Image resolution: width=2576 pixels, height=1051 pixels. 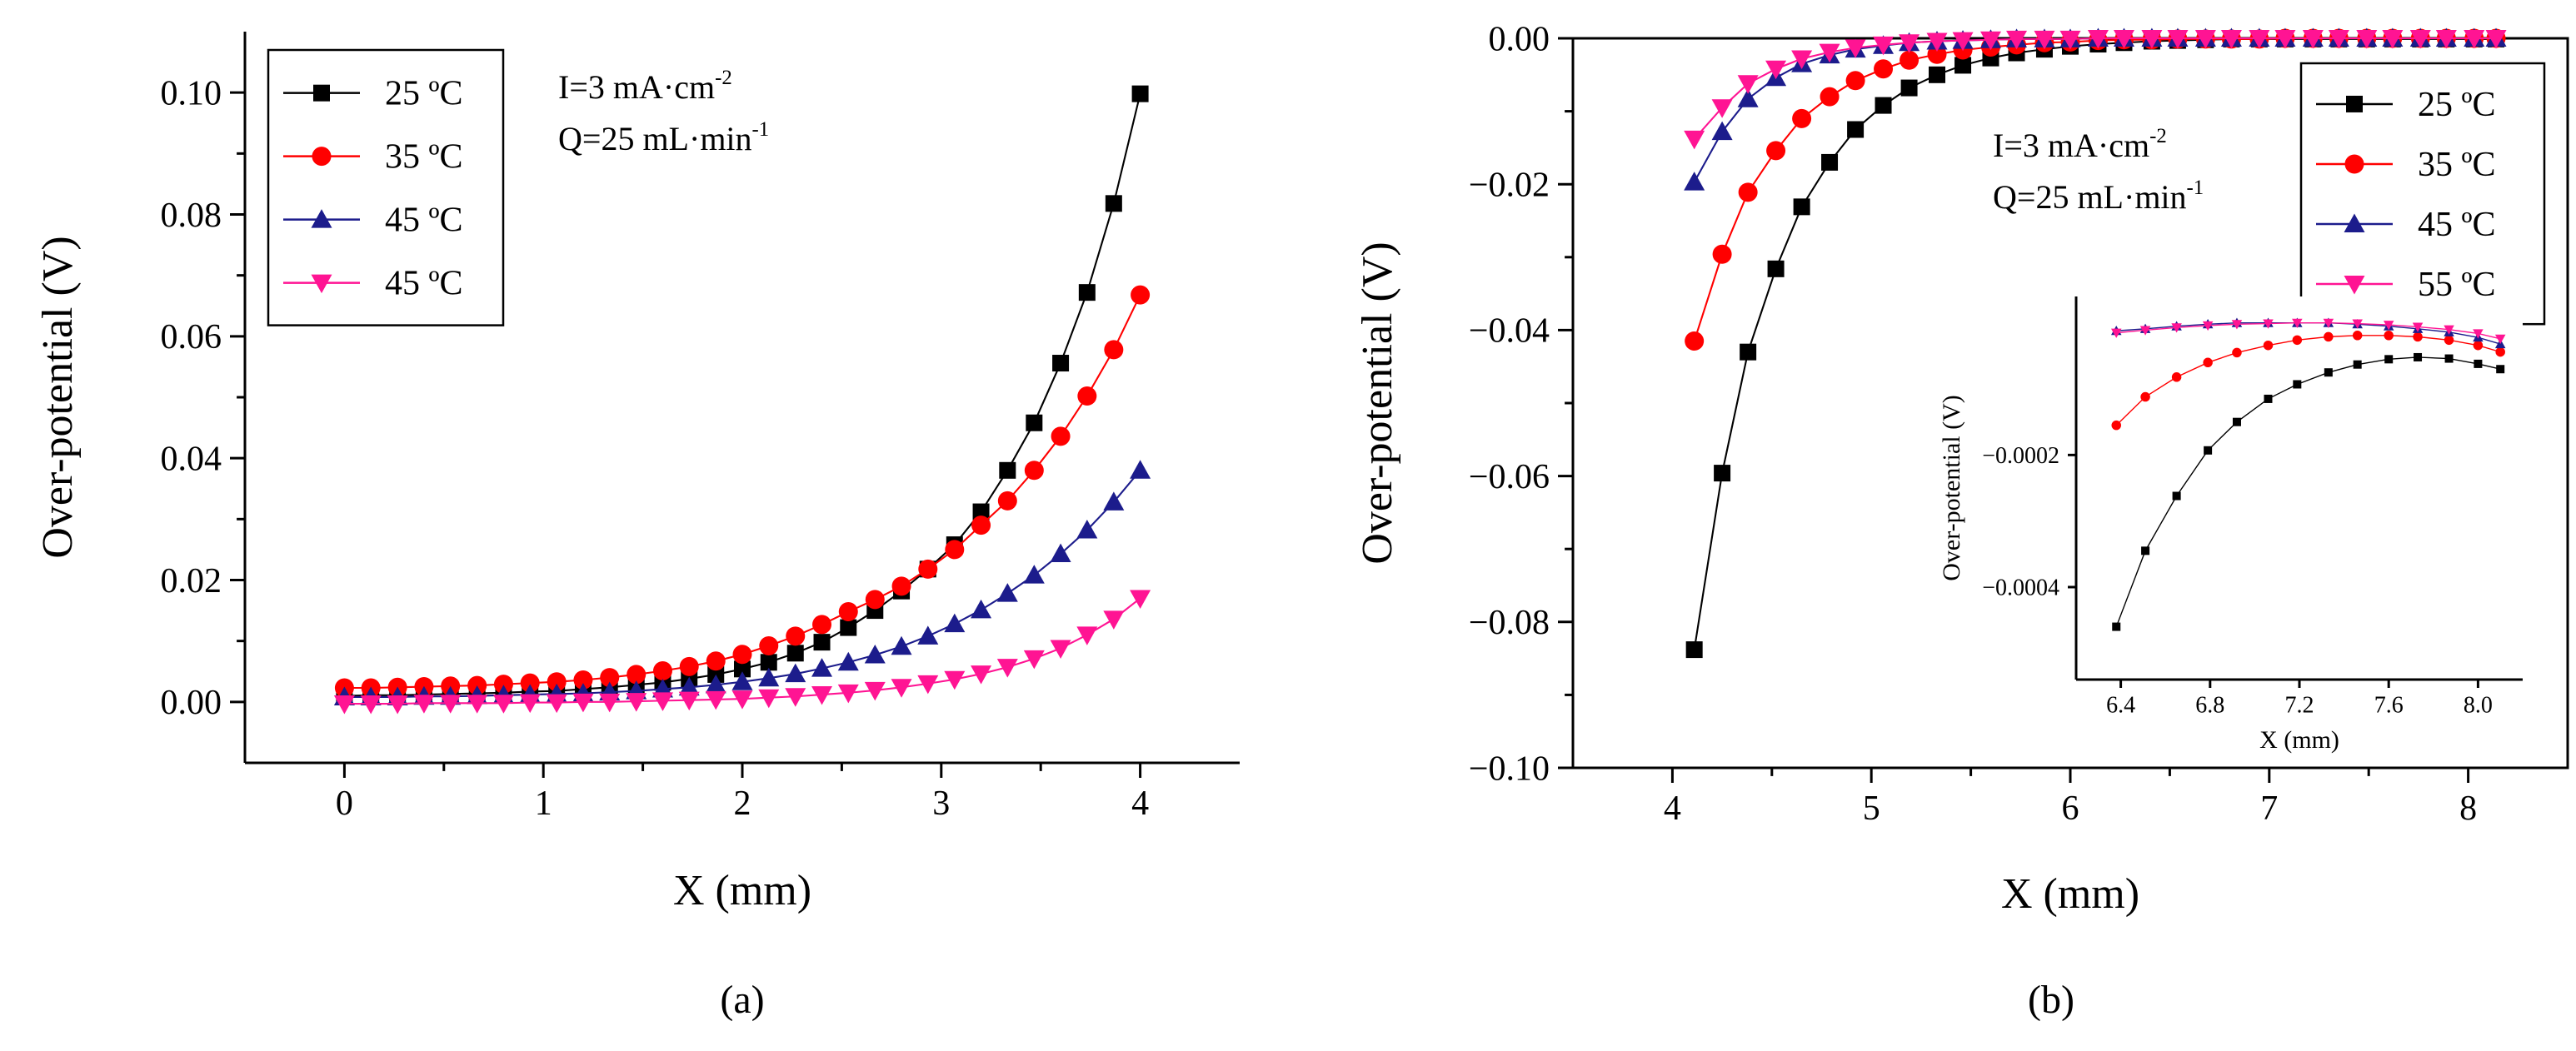 I want to click on legend-box, so click(x=2422, y=194).